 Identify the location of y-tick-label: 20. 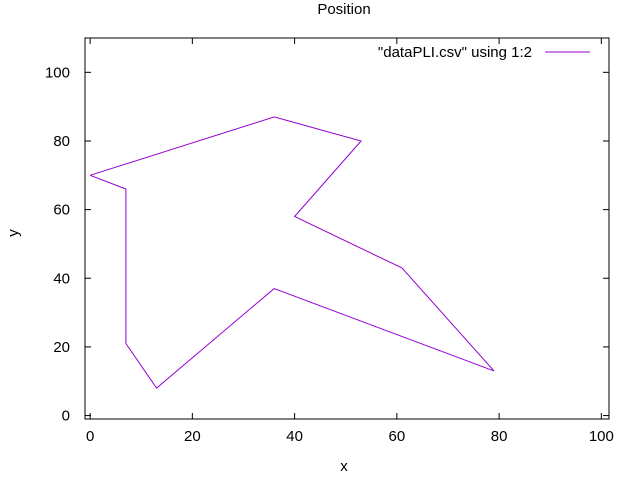
(61, 347).